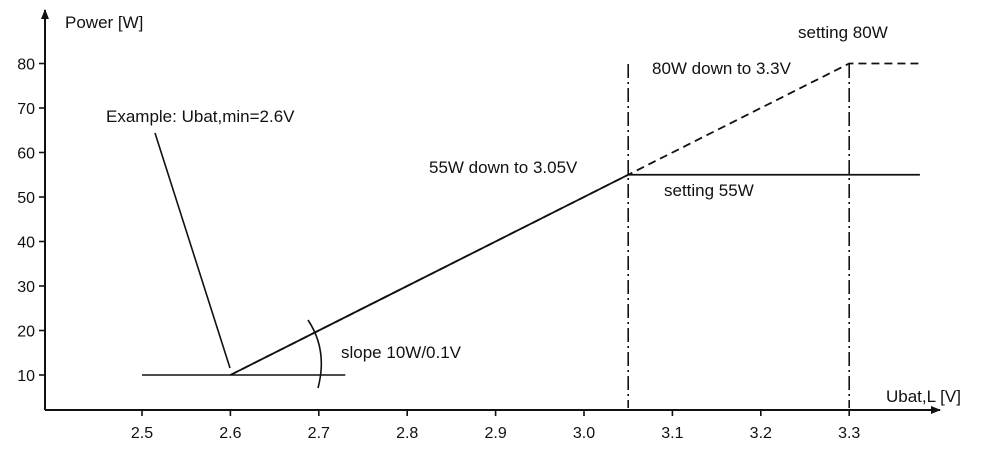  Describe the element at coordinates (26, 332) in the screenshot. I see `y-tick-label: 20` at that location.